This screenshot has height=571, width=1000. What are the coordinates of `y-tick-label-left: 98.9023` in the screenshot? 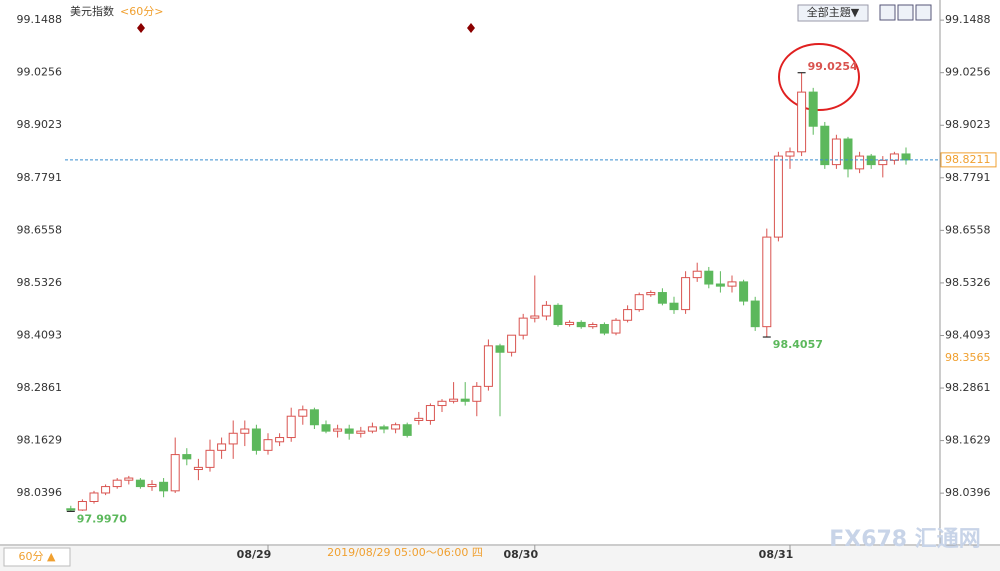 It's located at (40, 124).